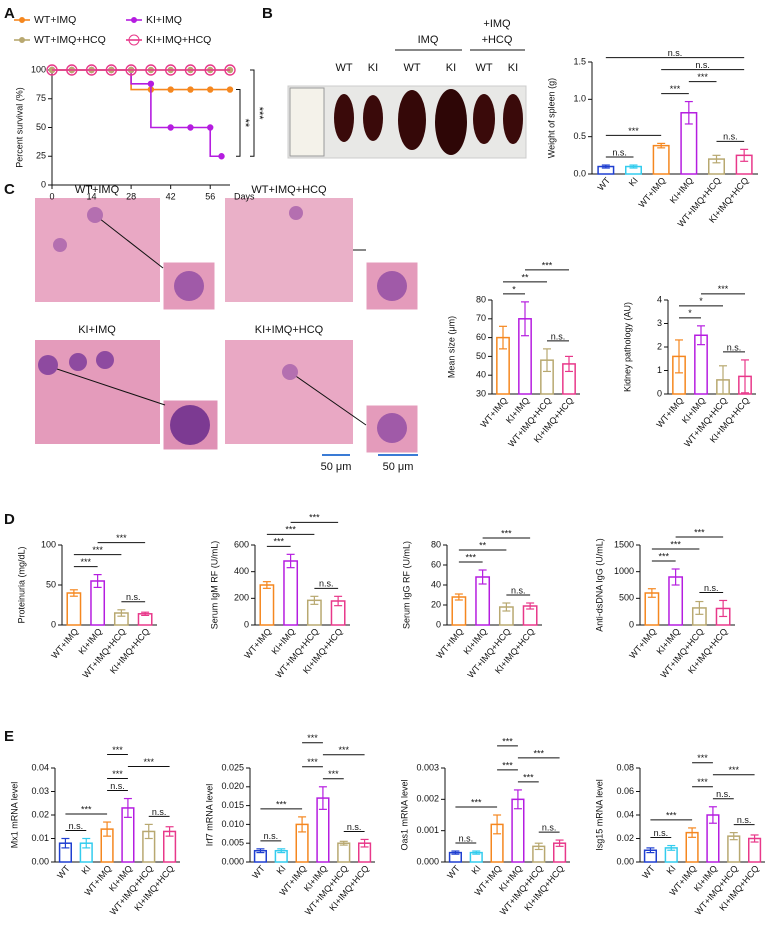 The image size is (769, 945). What do you see at coordinates (40, 791) in the screenshot?
I see `y-tick-label: 0.03` at bounding box center [40, 791].